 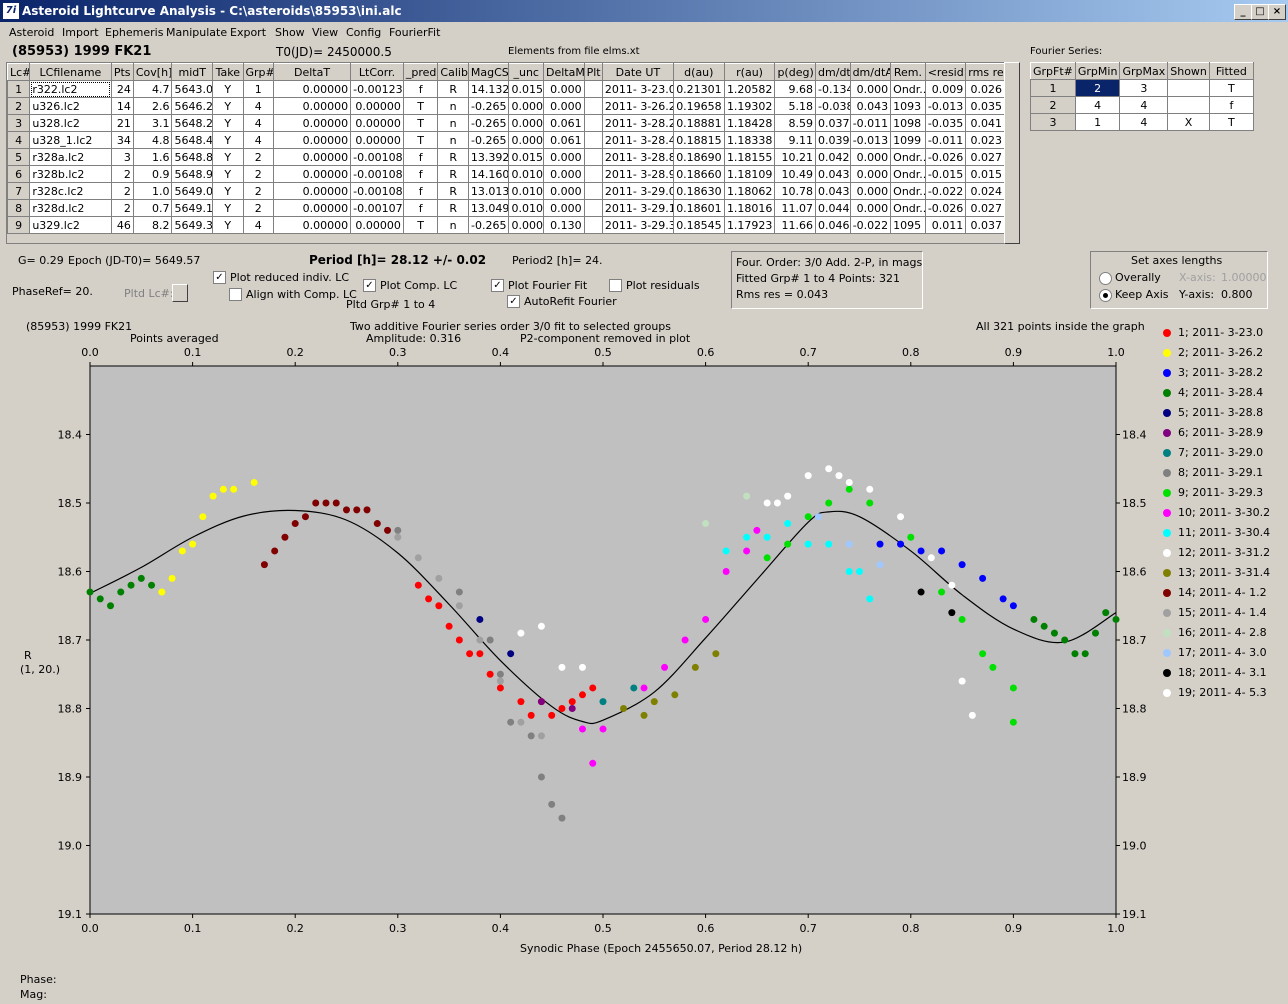 What do you see at coordinates (1188, 71) in the screenshot?
I see `fourier-column-header: Shown` at bounding box center [1188, 71].